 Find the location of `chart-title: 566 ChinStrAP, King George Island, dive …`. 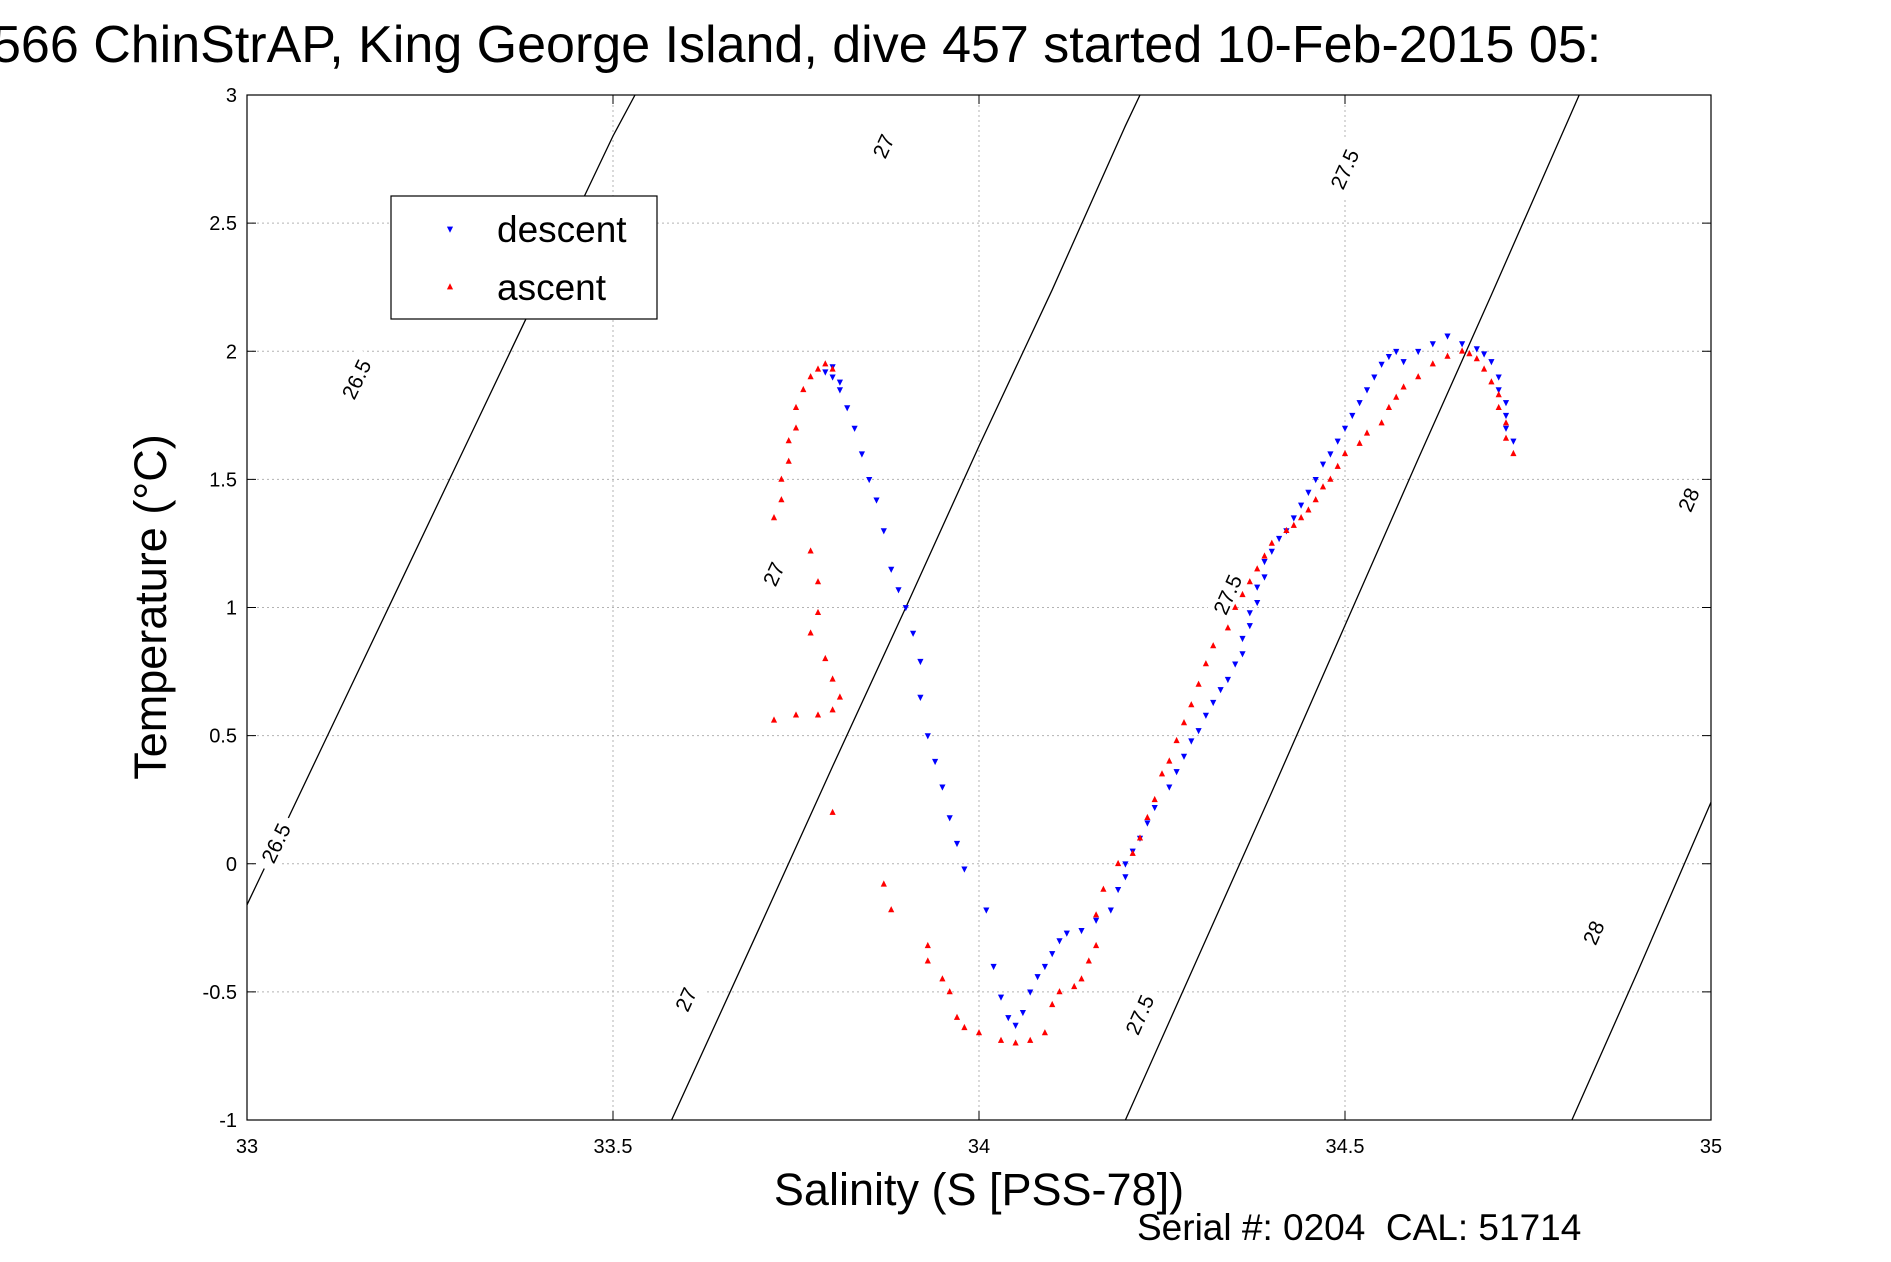

chart-title: 566 ChinStrAP, King George Island, dive … is located at coordinates (800, 45).